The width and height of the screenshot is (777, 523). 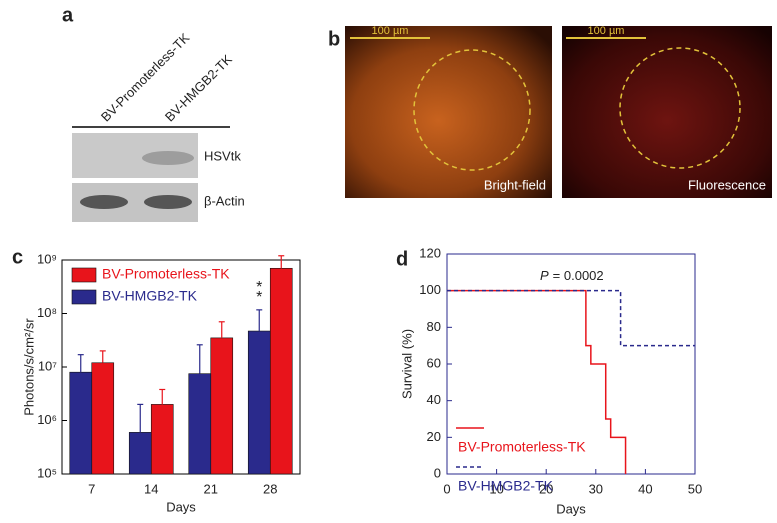 I want to click on x-tick-label: 7, so click(x=91, y=488).